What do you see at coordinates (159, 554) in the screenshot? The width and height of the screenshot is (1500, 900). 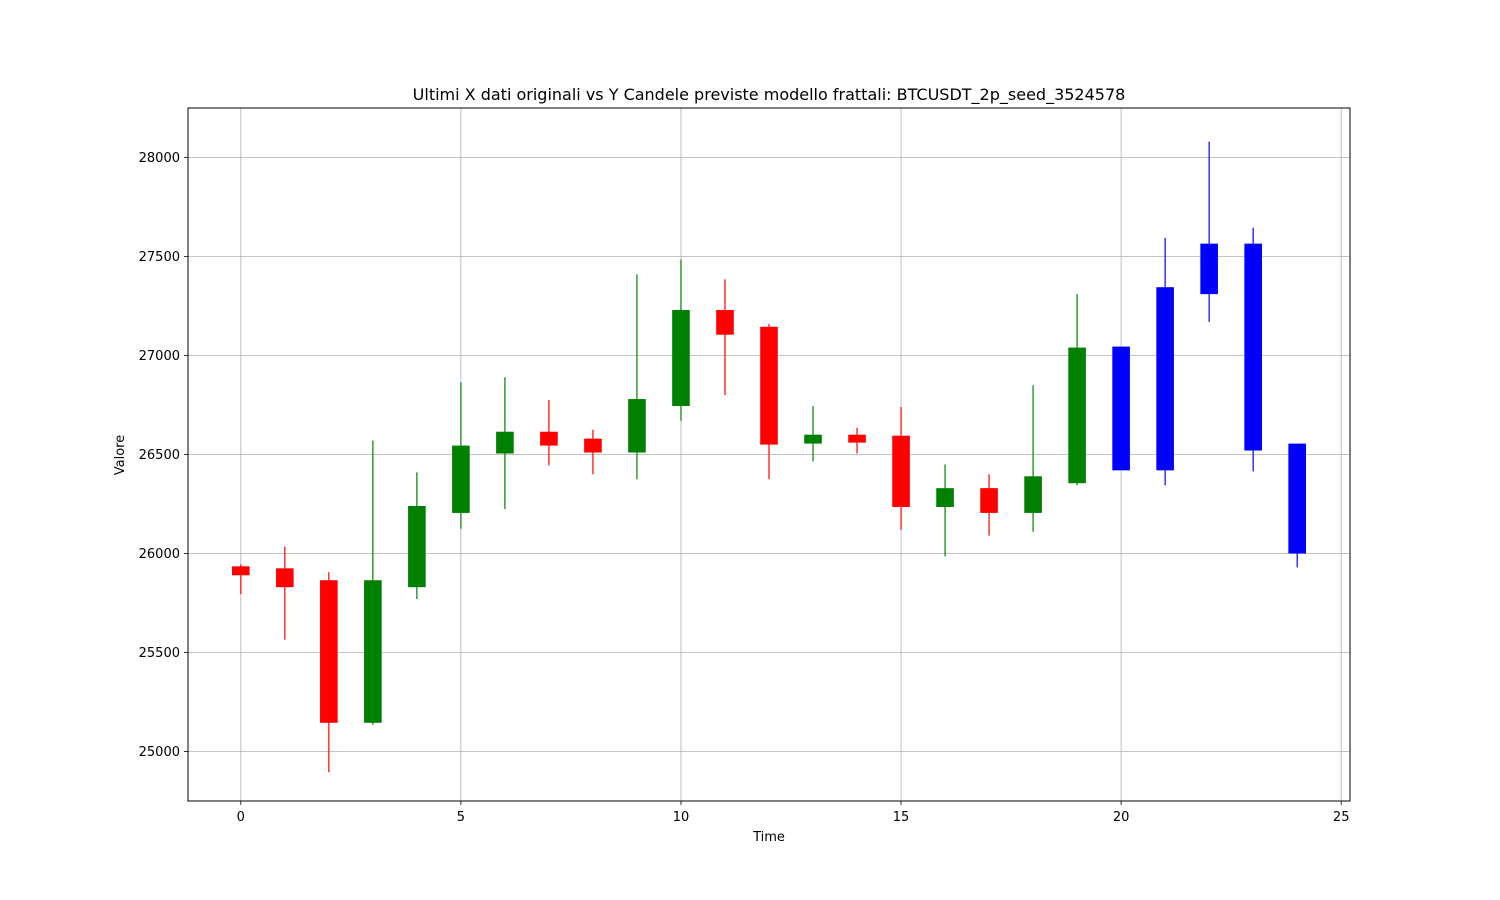 I see `y-tick-label: 26000` at bounding box center [159, 554].